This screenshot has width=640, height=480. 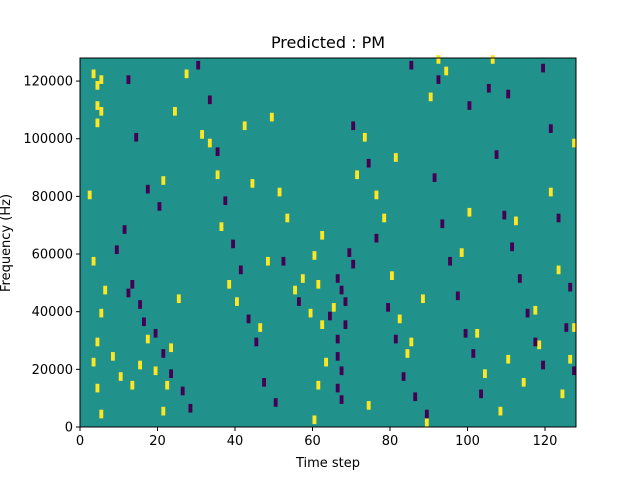 I want to click on x-tick-label: 120, so click(x=545, y=441).